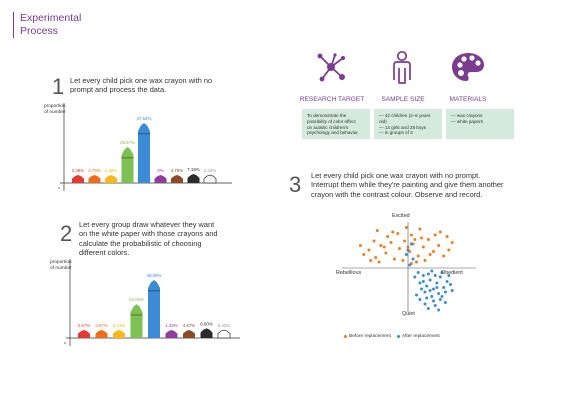  Describe the element at coordinates (468, 67) in the screenshot. I see `palette-icon` at that location.